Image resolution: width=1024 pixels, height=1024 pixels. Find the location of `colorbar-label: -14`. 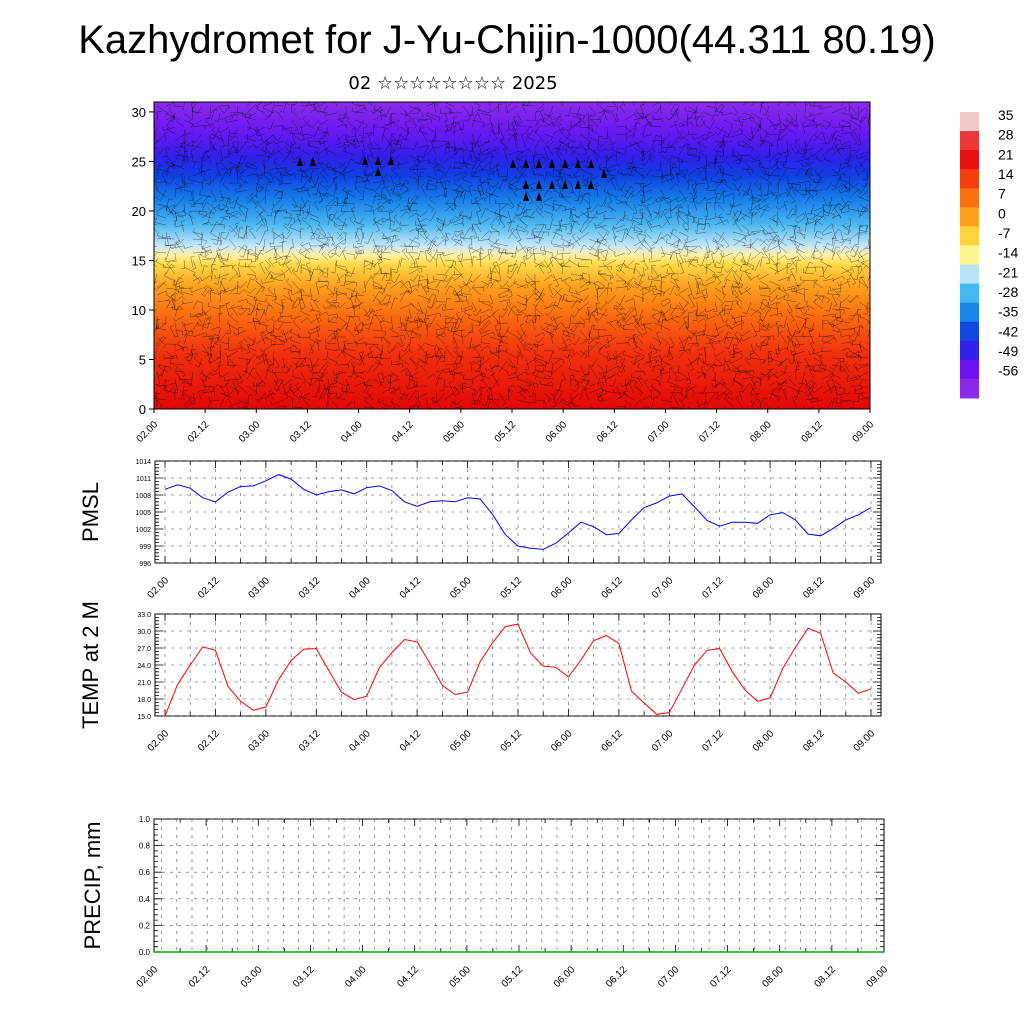

colorbar-label: -14 is located at coordinates (1008, 253).